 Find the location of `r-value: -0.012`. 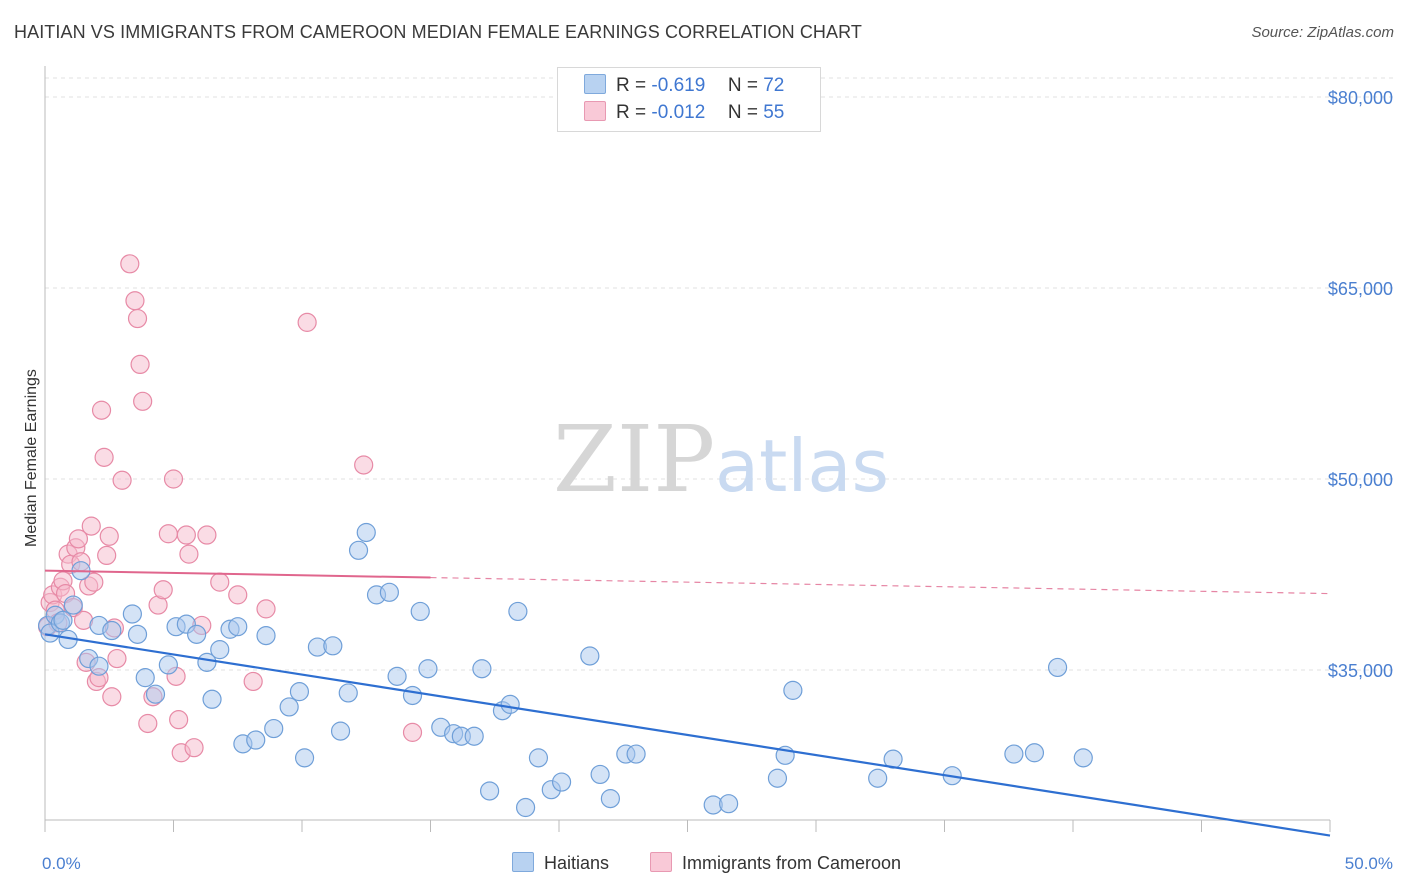

r-value: -0.012 is located at coordinates (678, 112).